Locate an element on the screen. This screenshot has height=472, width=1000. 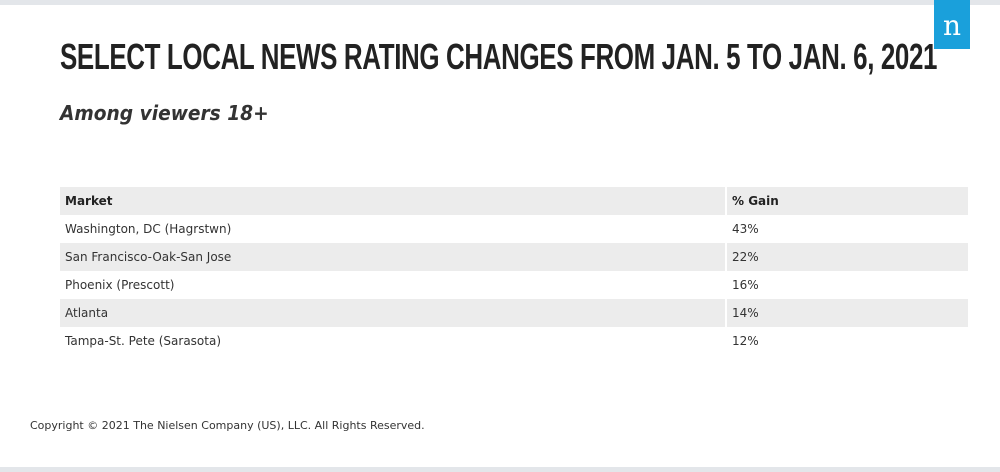
market-cell: Tampa-St. Pete (Sarasota) is located at coordinates (393, 341).